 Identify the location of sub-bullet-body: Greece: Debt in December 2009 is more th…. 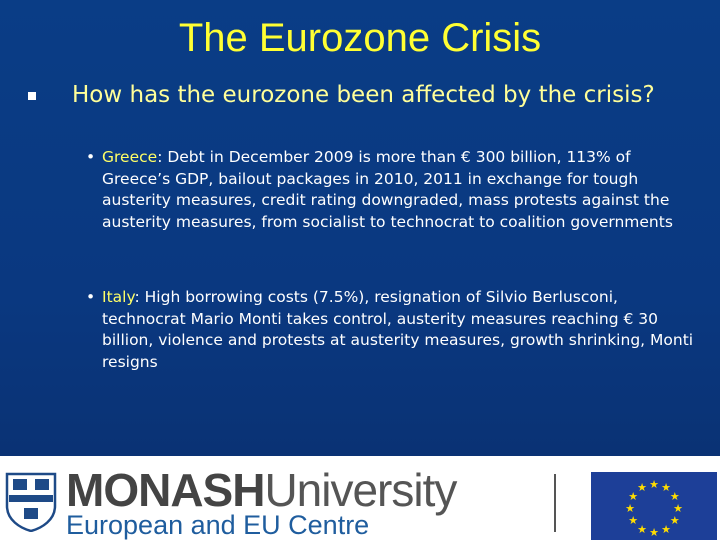
(399, 190).